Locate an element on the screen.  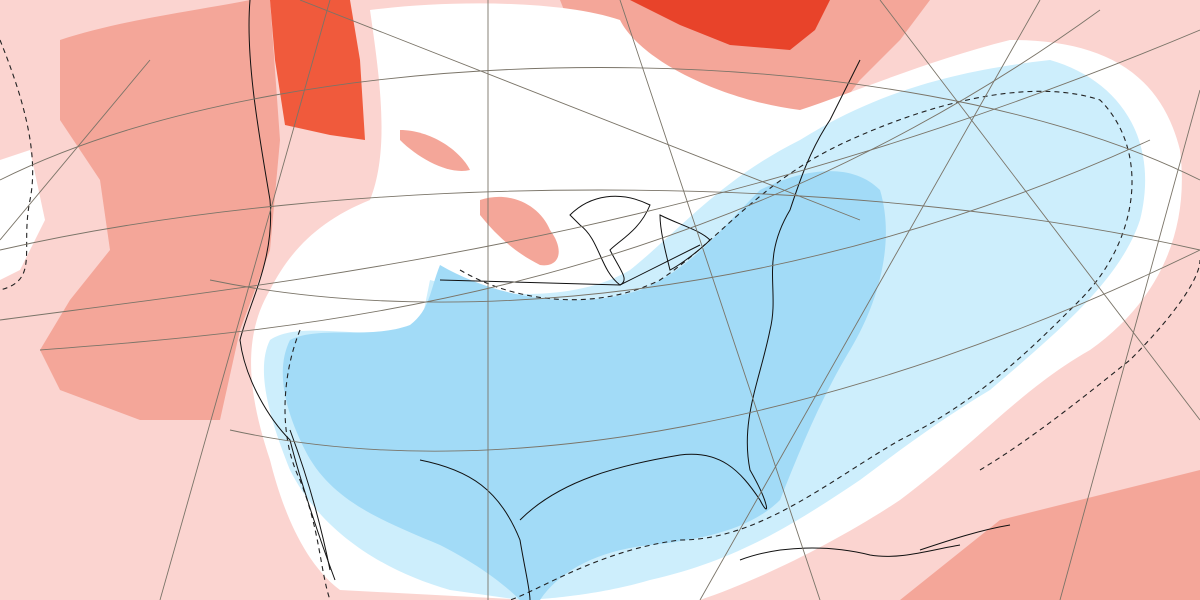
strong-warm-north is located at coordinates (730, 25).